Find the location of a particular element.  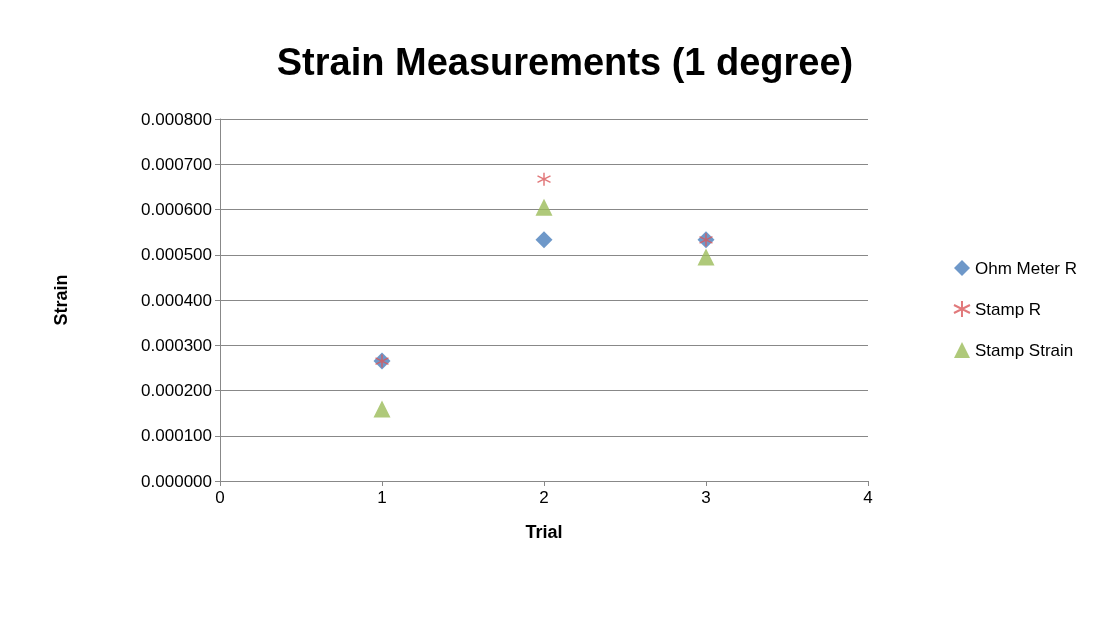

y-tick-label: 0.000000 is located at coordinates (176, 481).